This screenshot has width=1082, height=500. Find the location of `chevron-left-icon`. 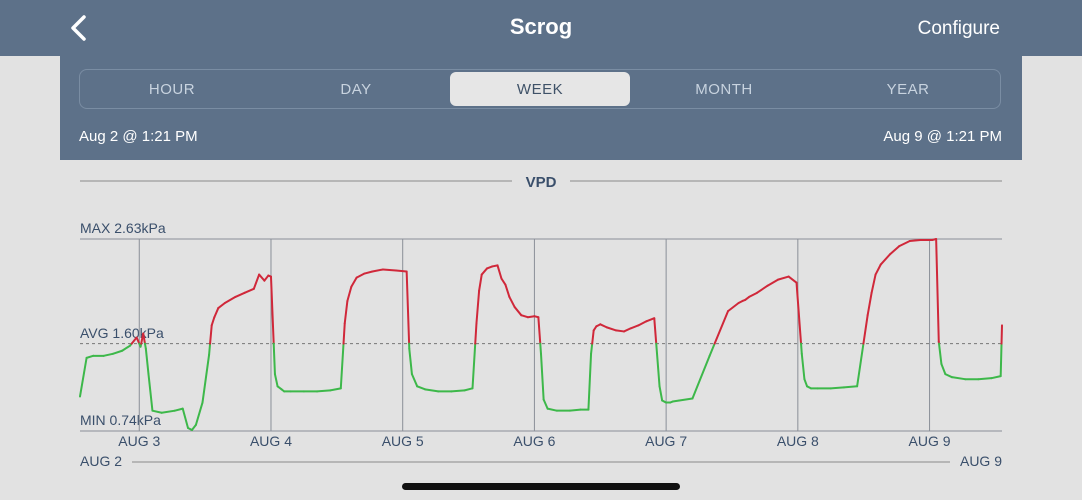

chevron-left-icon is located at coordinates (78, 28).